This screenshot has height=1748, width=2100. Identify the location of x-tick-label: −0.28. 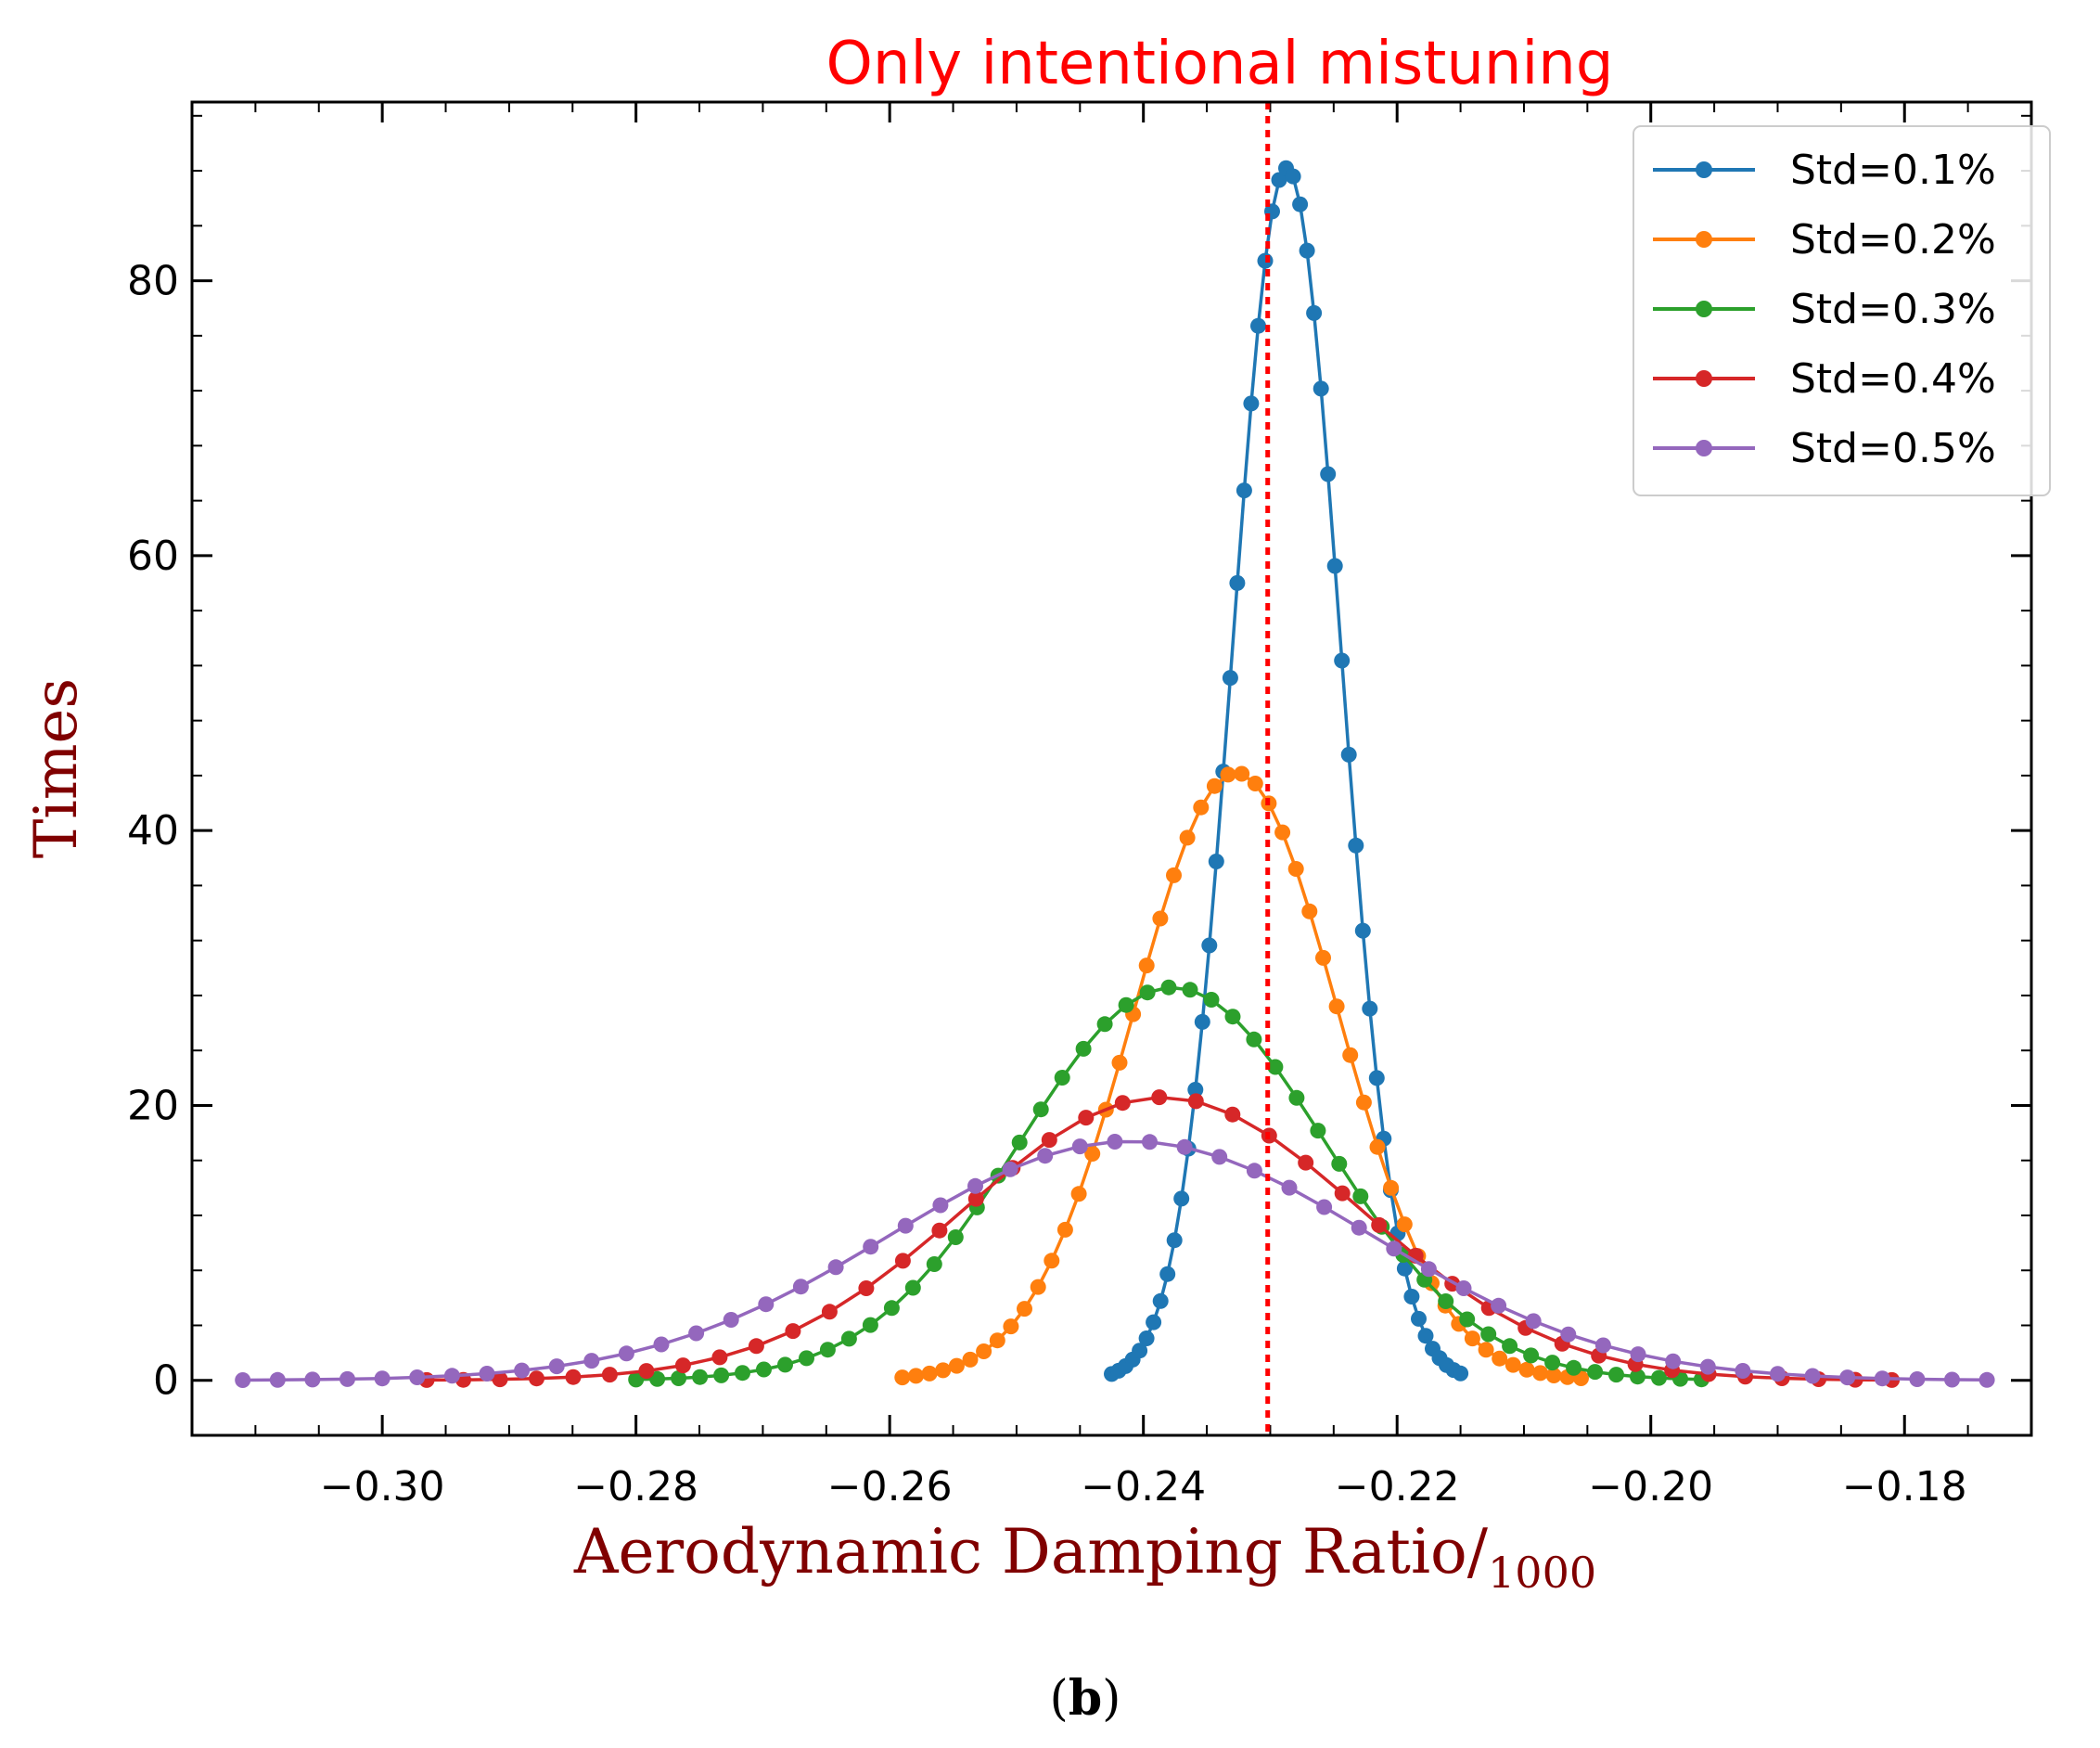
(635, 1486).